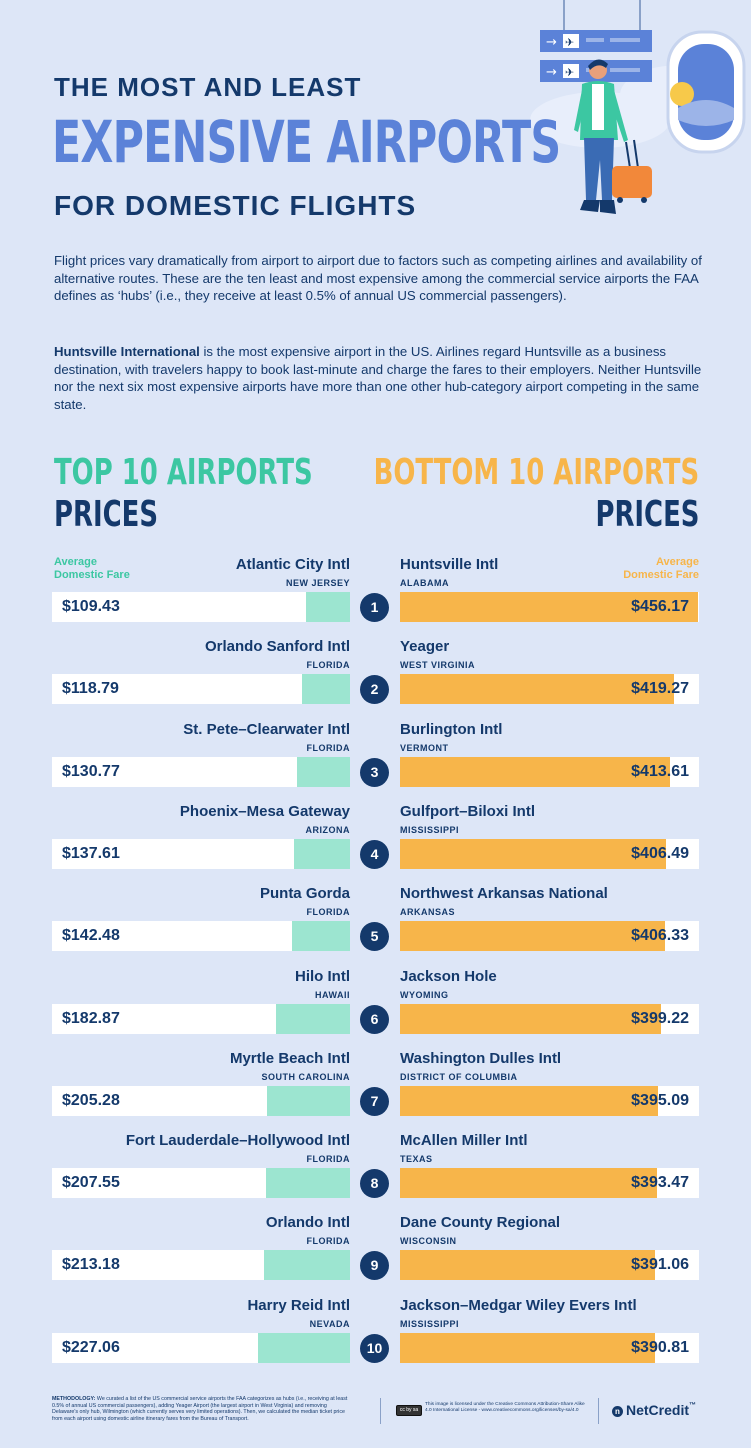 This screenshot has width=751, height=1448. I want to click on top-airport-name: Myrtle Beach Intl, so click(289, 1058).